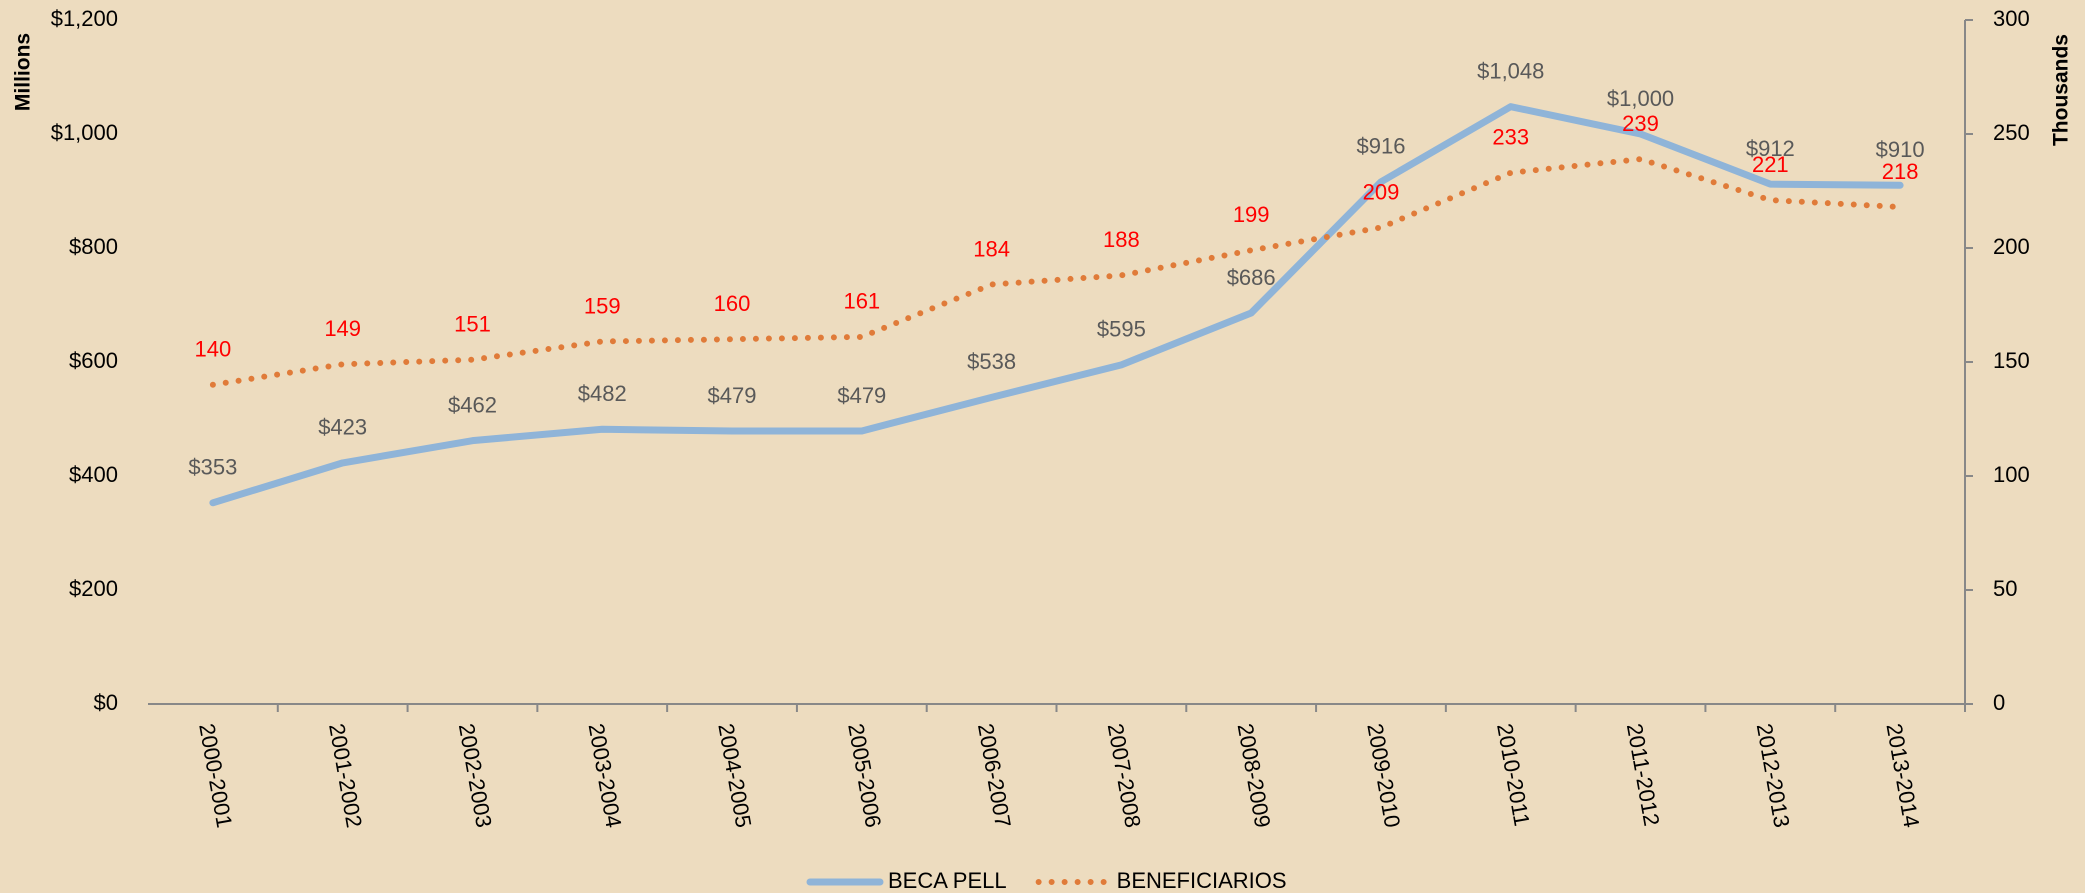 The image size is (2085, 893). Describe the element at coordinates (2011, 474) in the screenshot. I see `y2-tick-label: 100` at that location.